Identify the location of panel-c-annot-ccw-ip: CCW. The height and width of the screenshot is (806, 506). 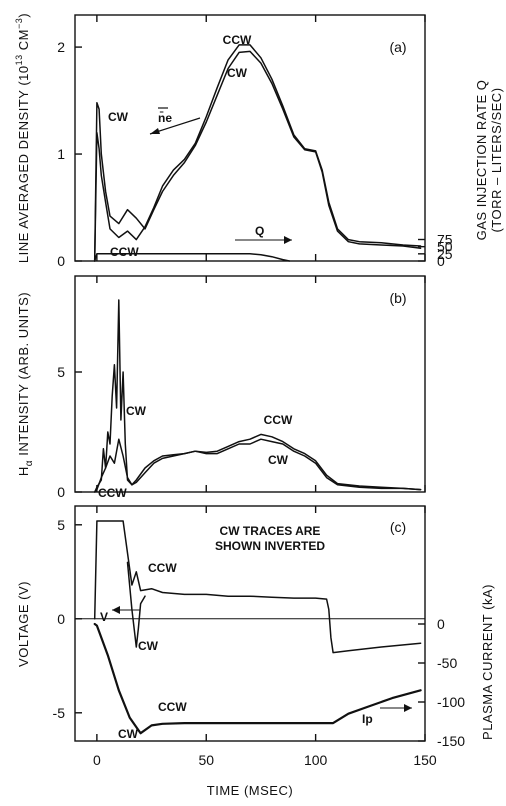
(172, 707).